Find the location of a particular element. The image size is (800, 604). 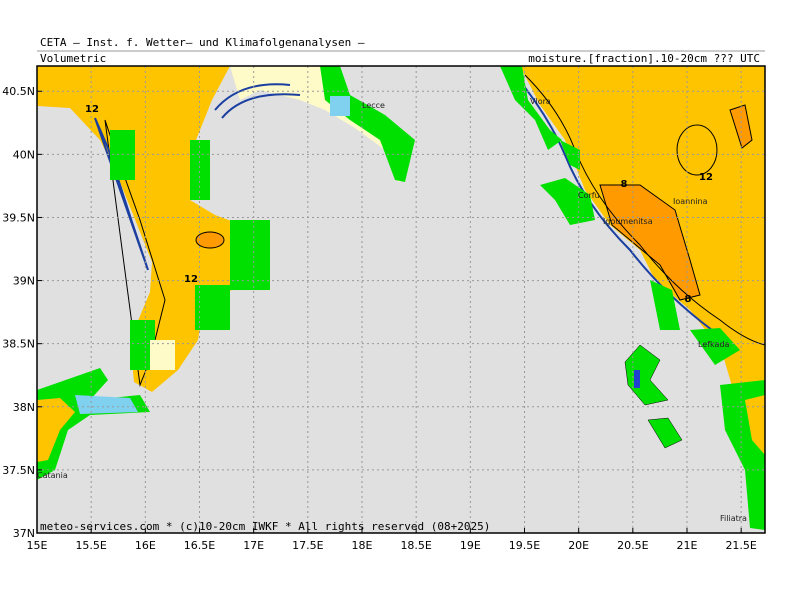

x-tick-label: 20E is located at coordinates (578, 545).